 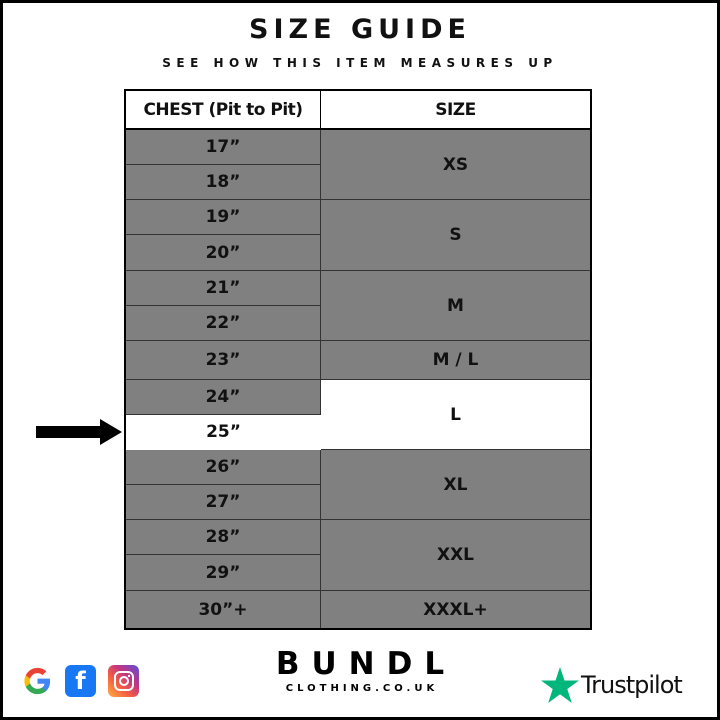 I want to click on chest-cell: 17”, so click(x=223, y=147).